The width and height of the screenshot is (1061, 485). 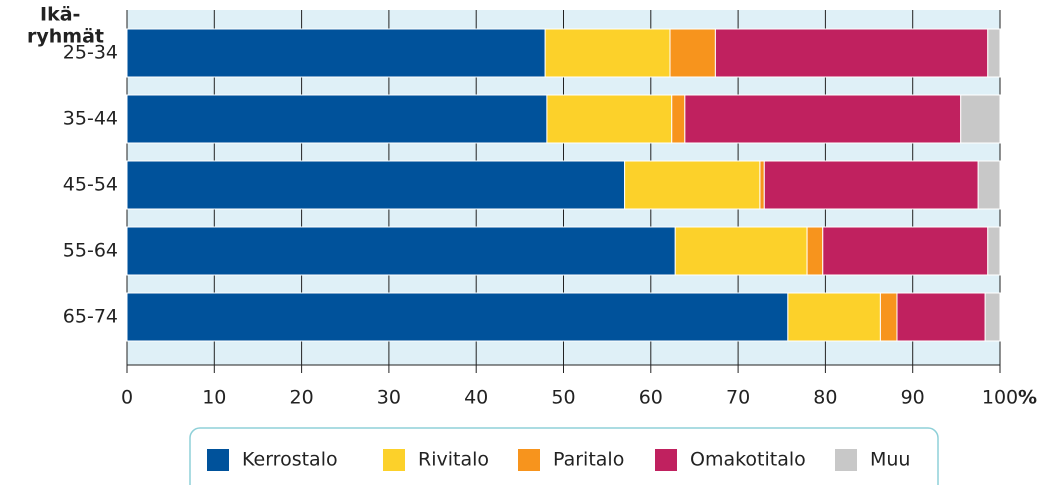 What do you see at coordinates (651, 398) in the screenshot?
I see `x-tick-label: 60` at bounding box center [651, 398].